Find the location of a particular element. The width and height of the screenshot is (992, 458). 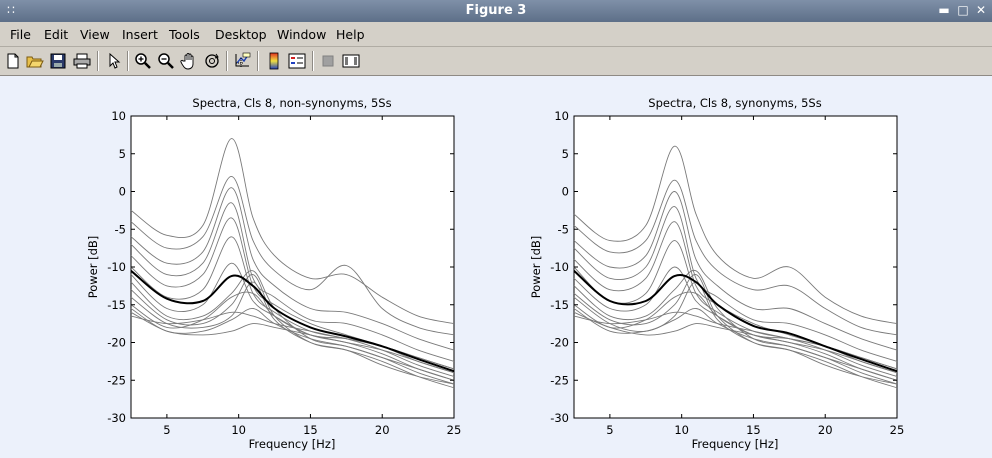

rotate-3d-icon is located at coordinates (212, 61).